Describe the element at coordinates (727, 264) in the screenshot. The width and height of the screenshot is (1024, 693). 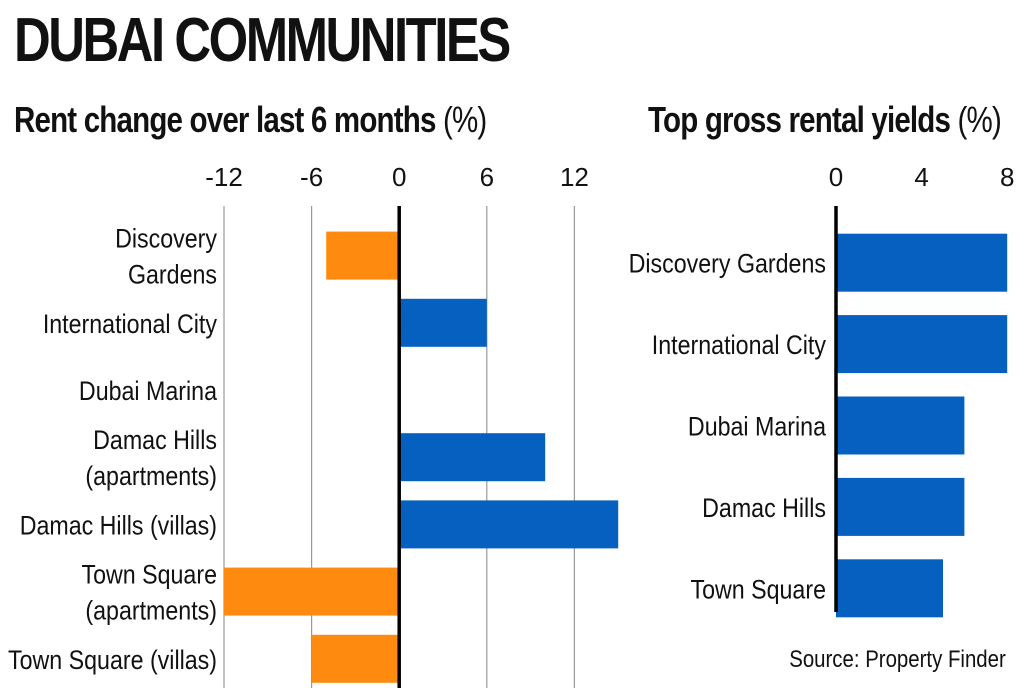
I see `category-label: Discovery Gardens` at that location.